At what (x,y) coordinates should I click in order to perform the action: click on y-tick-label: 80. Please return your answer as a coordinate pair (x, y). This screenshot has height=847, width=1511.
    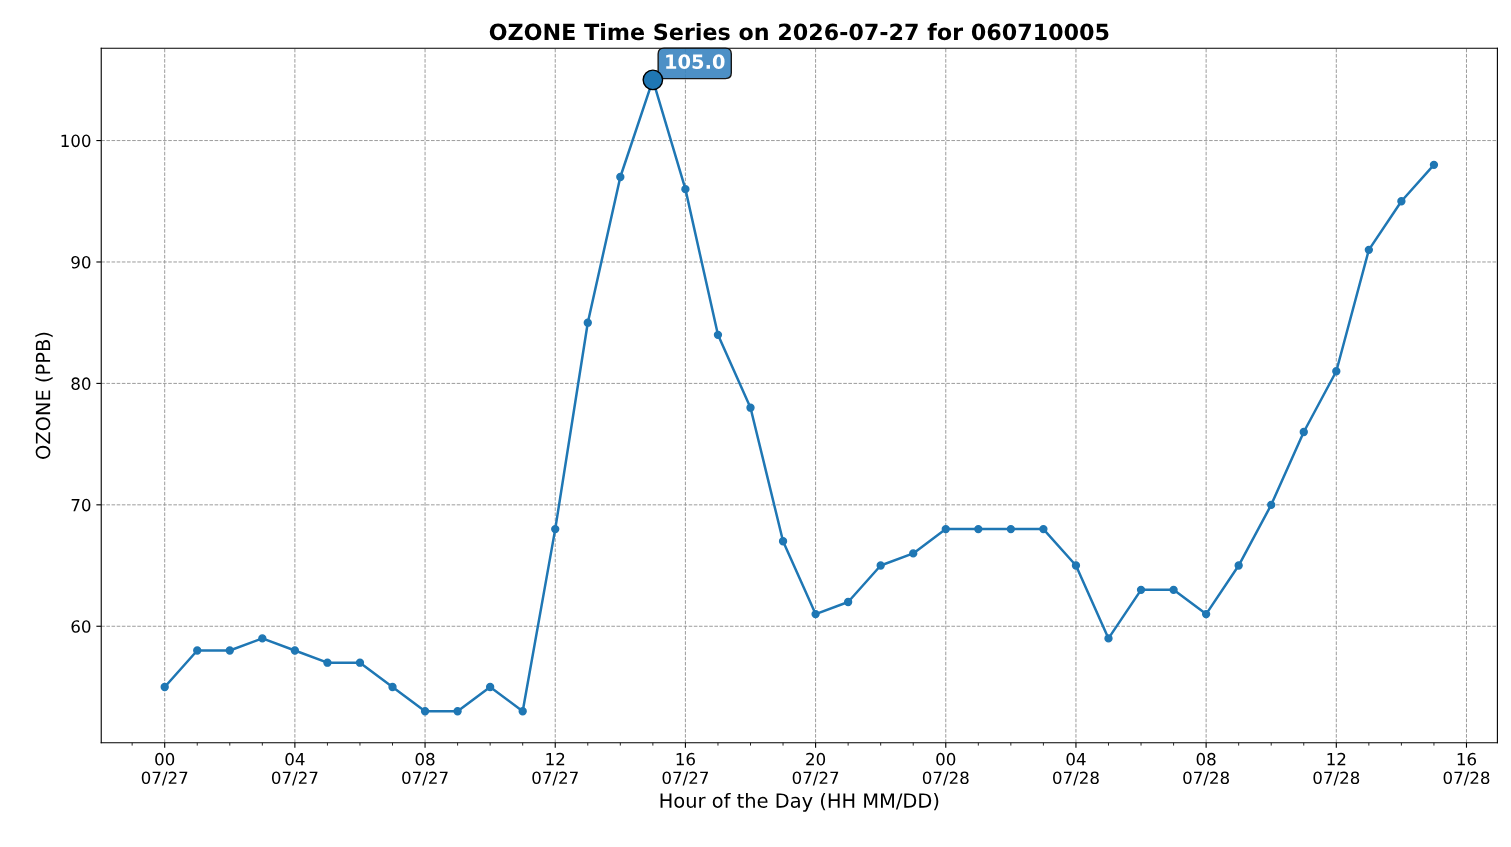
    Looking at the image, I should click on (81, 383).